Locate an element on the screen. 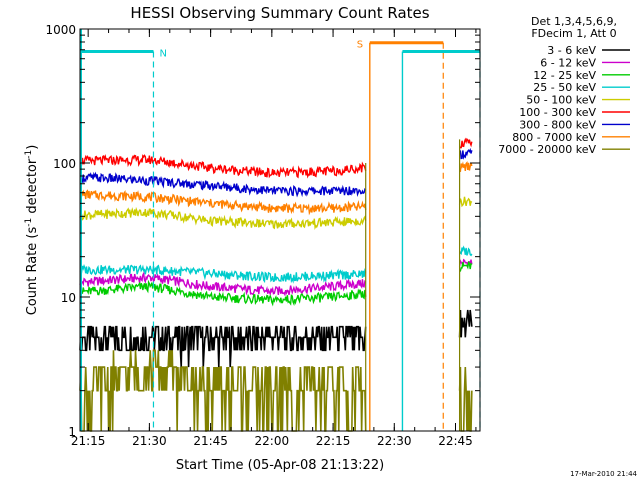  legend-header-1: Det 1,3,4,5,6,9, is located at coordinates (574, 21).